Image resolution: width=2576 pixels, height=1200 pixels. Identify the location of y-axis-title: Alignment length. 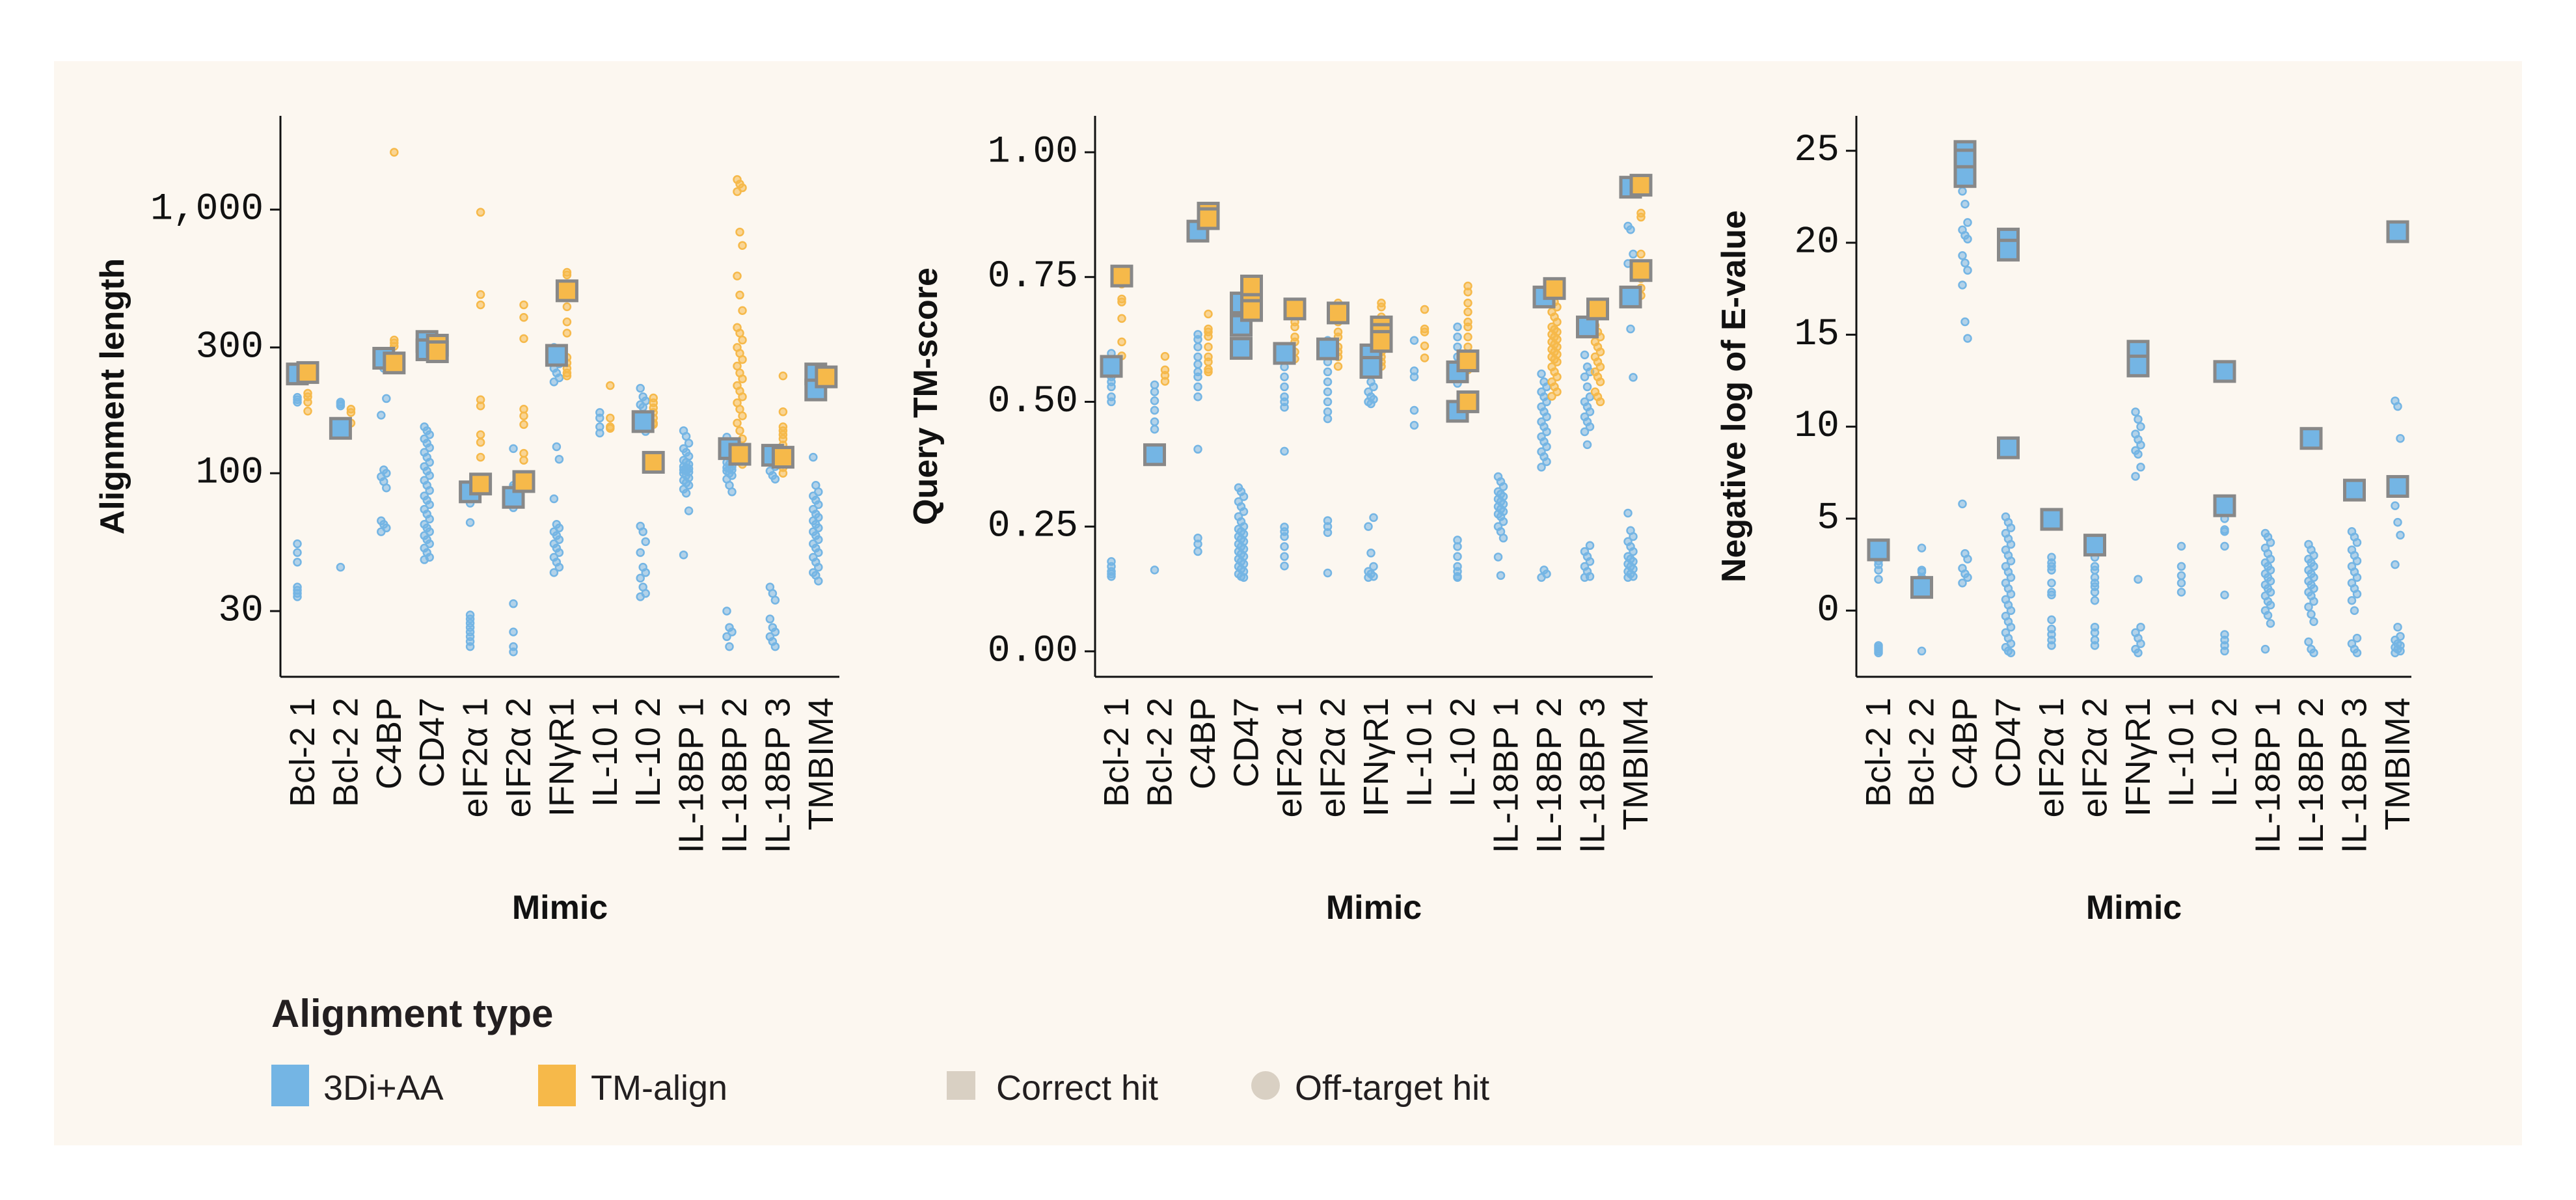
(113, 396).